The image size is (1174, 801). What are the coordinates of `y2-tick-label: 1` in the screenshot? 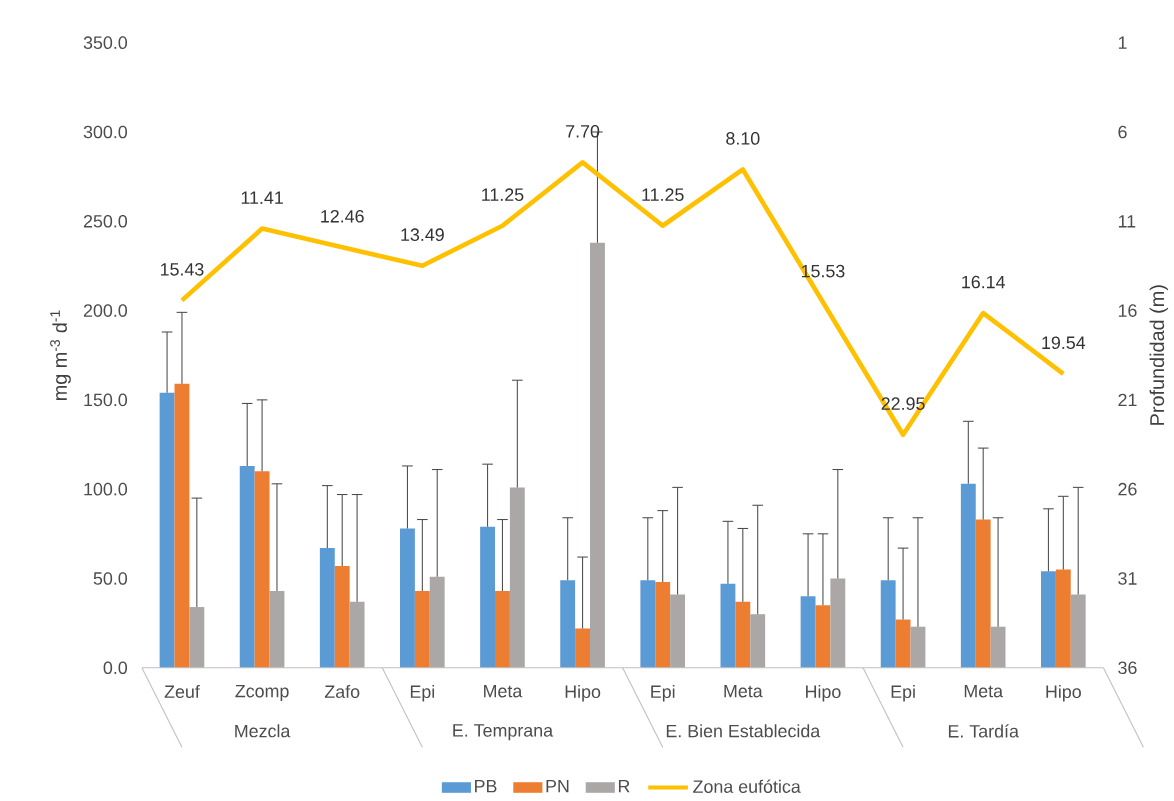 It's located at (1122, 42).